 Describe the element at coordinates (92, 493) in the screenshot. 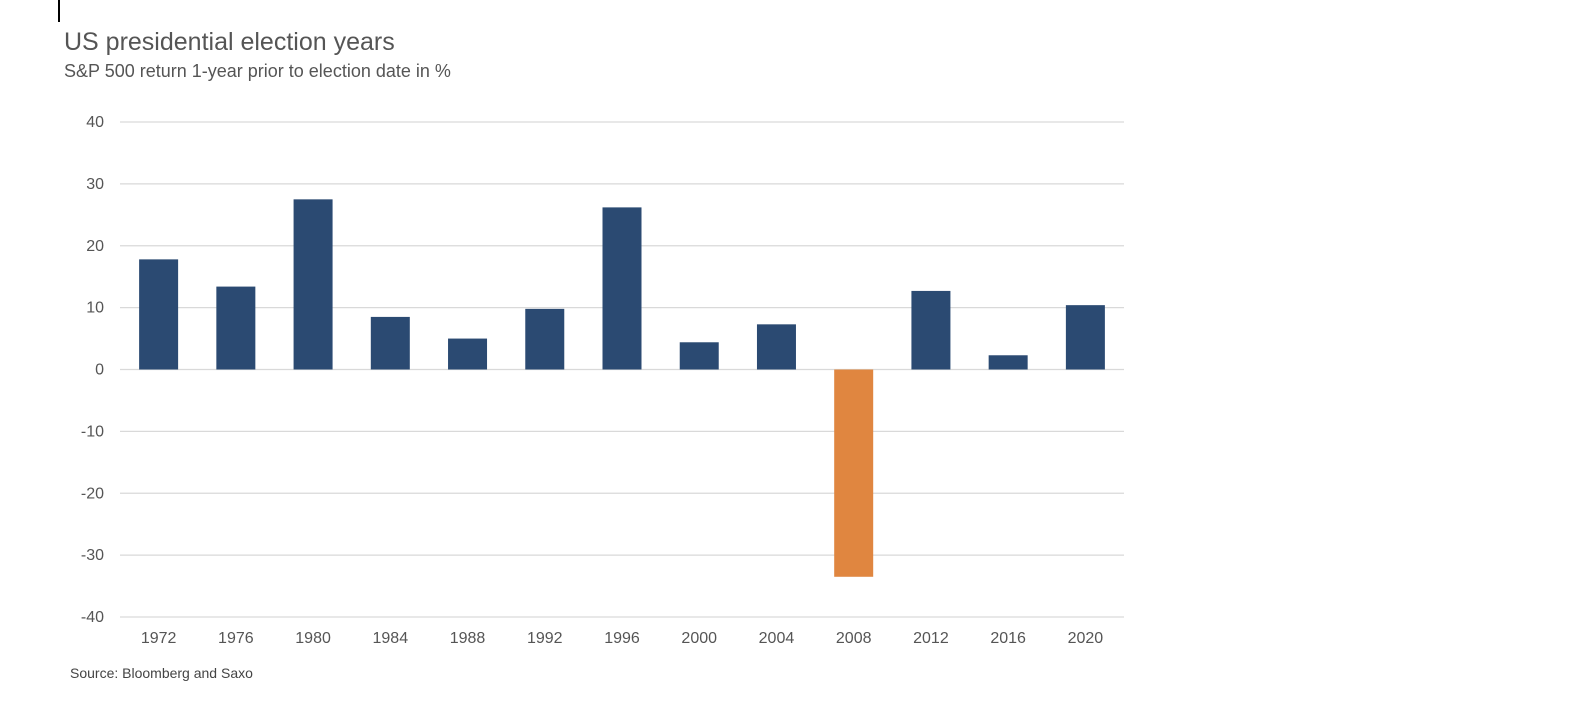

I see `y-tick-label: -20` at that location.